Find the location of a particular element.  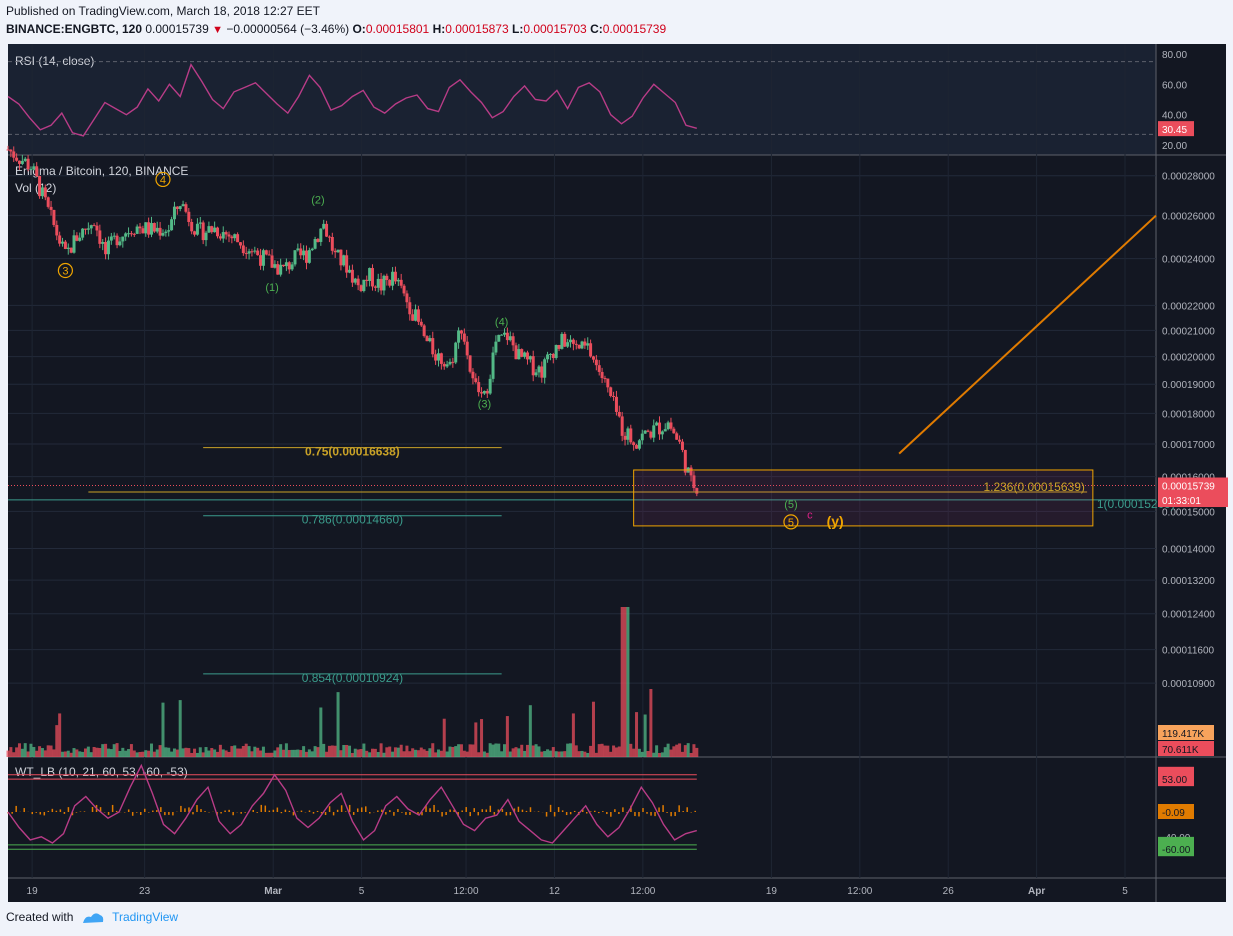

wt-tag-box is located at coordinates (1176, 811).